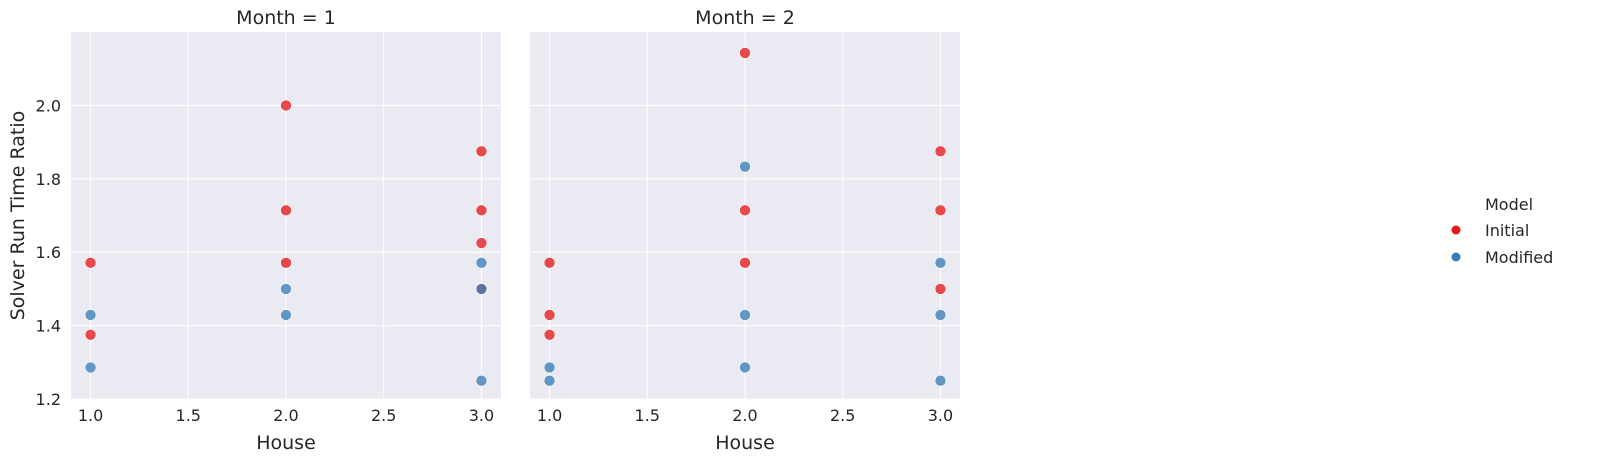  What do you see at coordinates (48, 399) in the screenshot?
I see `y-tick-label: 1.2` at bounding box center [48, 399].